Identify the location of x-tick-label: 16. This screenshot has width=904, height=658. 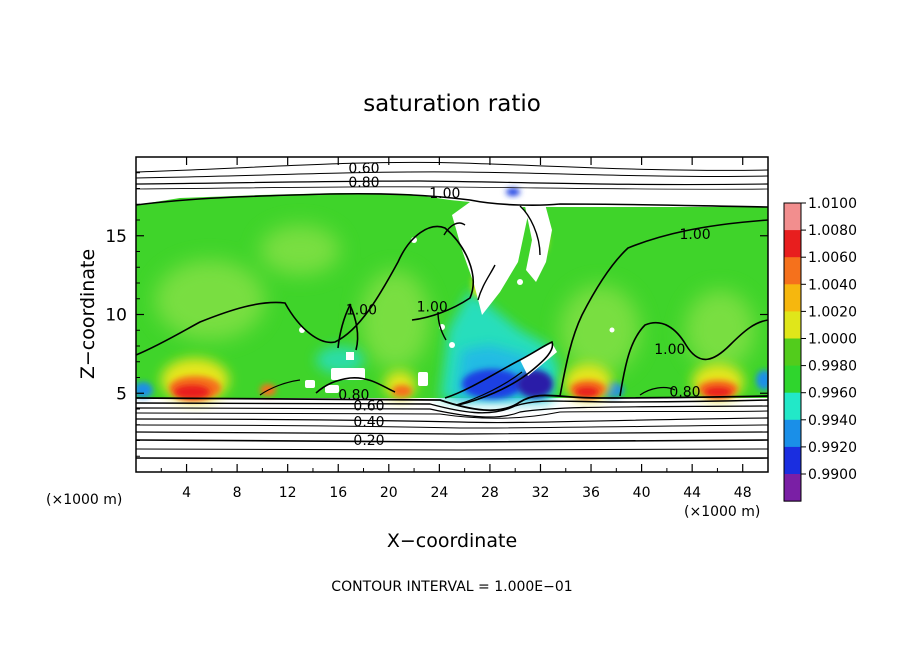
(338, 493).